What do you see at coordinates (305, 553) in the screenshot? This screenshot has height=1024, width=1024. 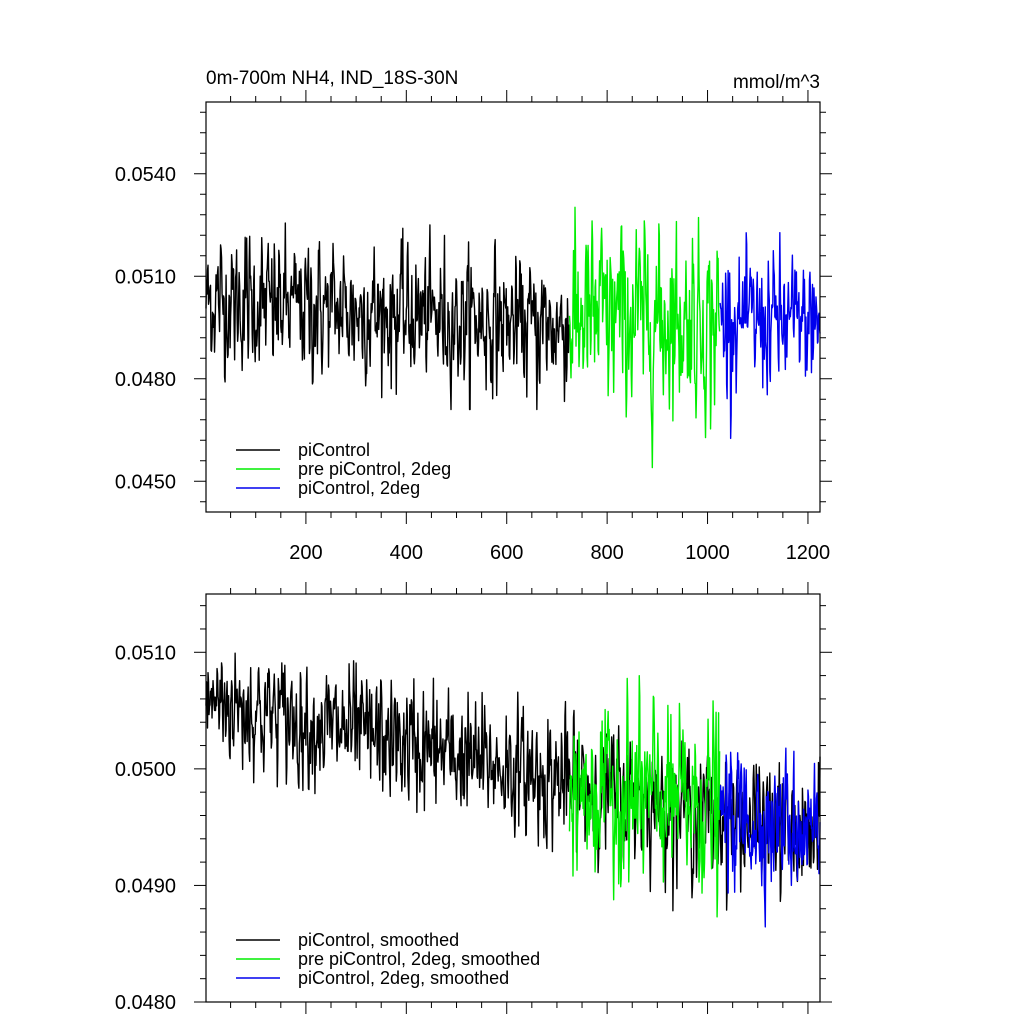 I see `x-tick-label: 200` at bounding box center [305, 553].